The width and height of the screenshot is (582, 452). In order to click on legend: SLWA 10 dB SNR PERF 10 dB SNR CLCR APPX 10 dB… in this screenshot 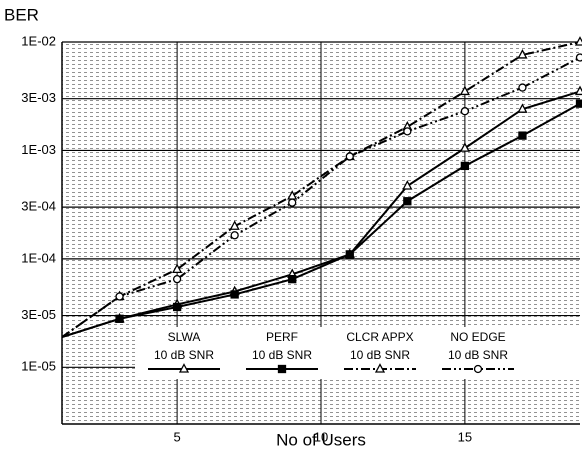, I will do `click(331, 352)`.